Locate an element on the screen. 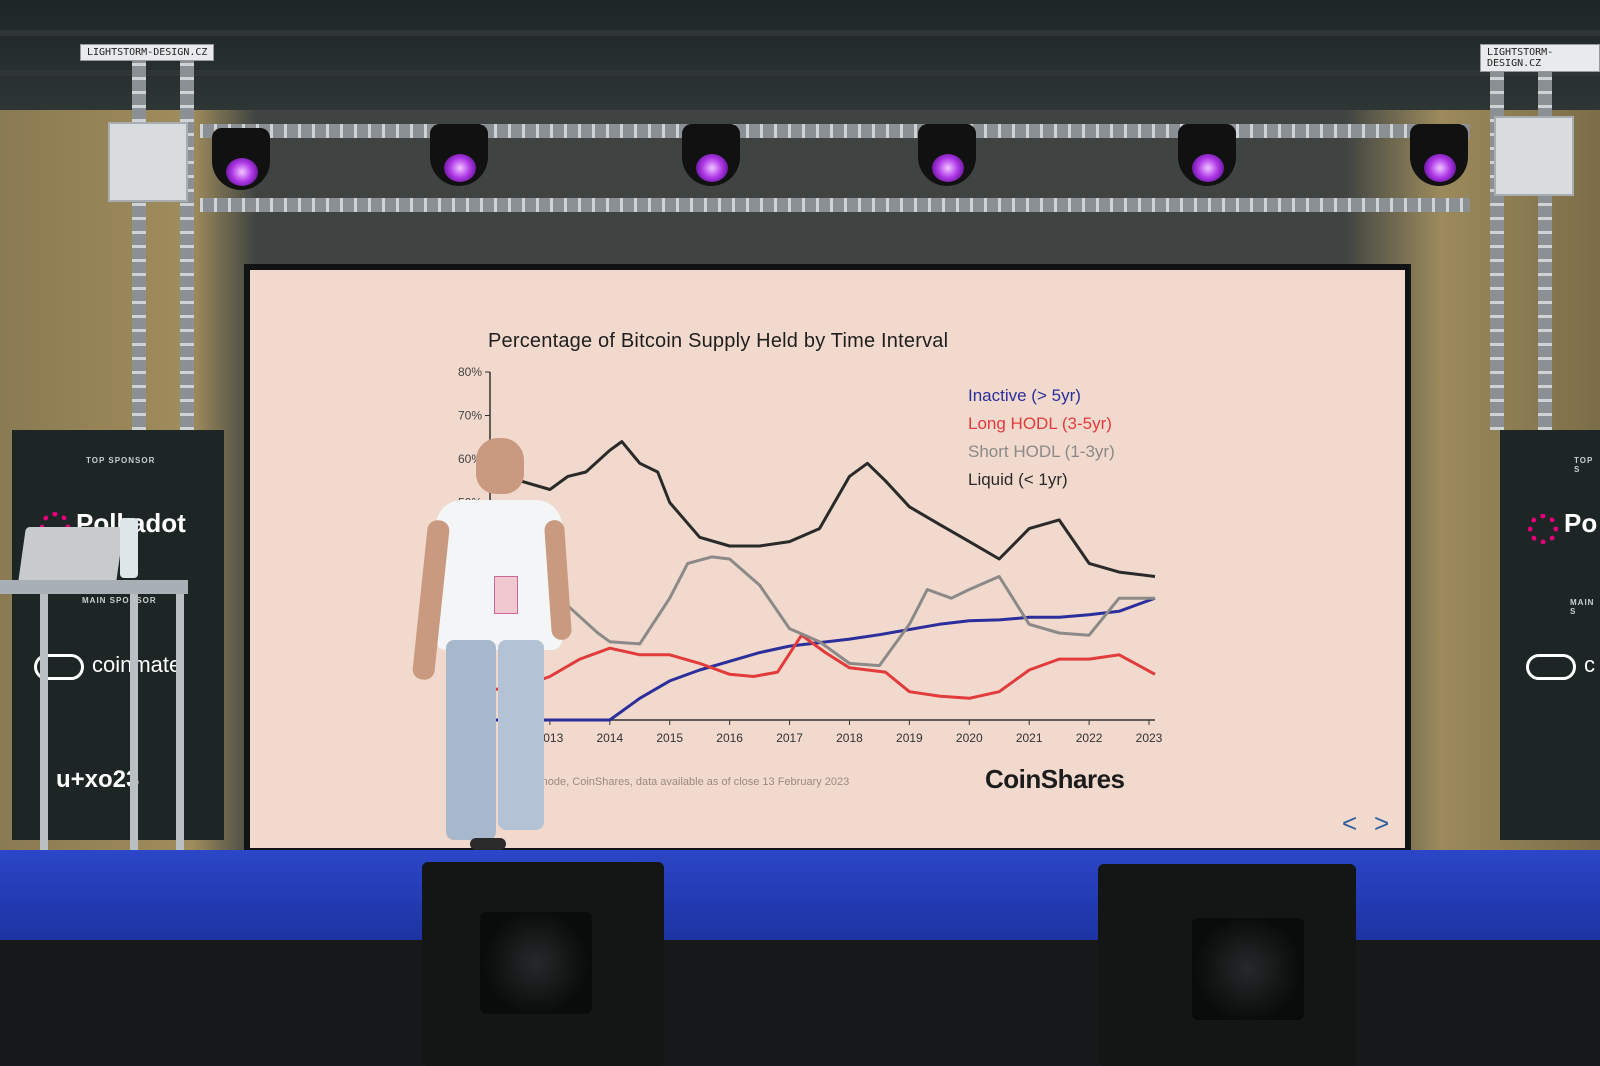  stage-monitor-left is located at coordinates (543, 964).